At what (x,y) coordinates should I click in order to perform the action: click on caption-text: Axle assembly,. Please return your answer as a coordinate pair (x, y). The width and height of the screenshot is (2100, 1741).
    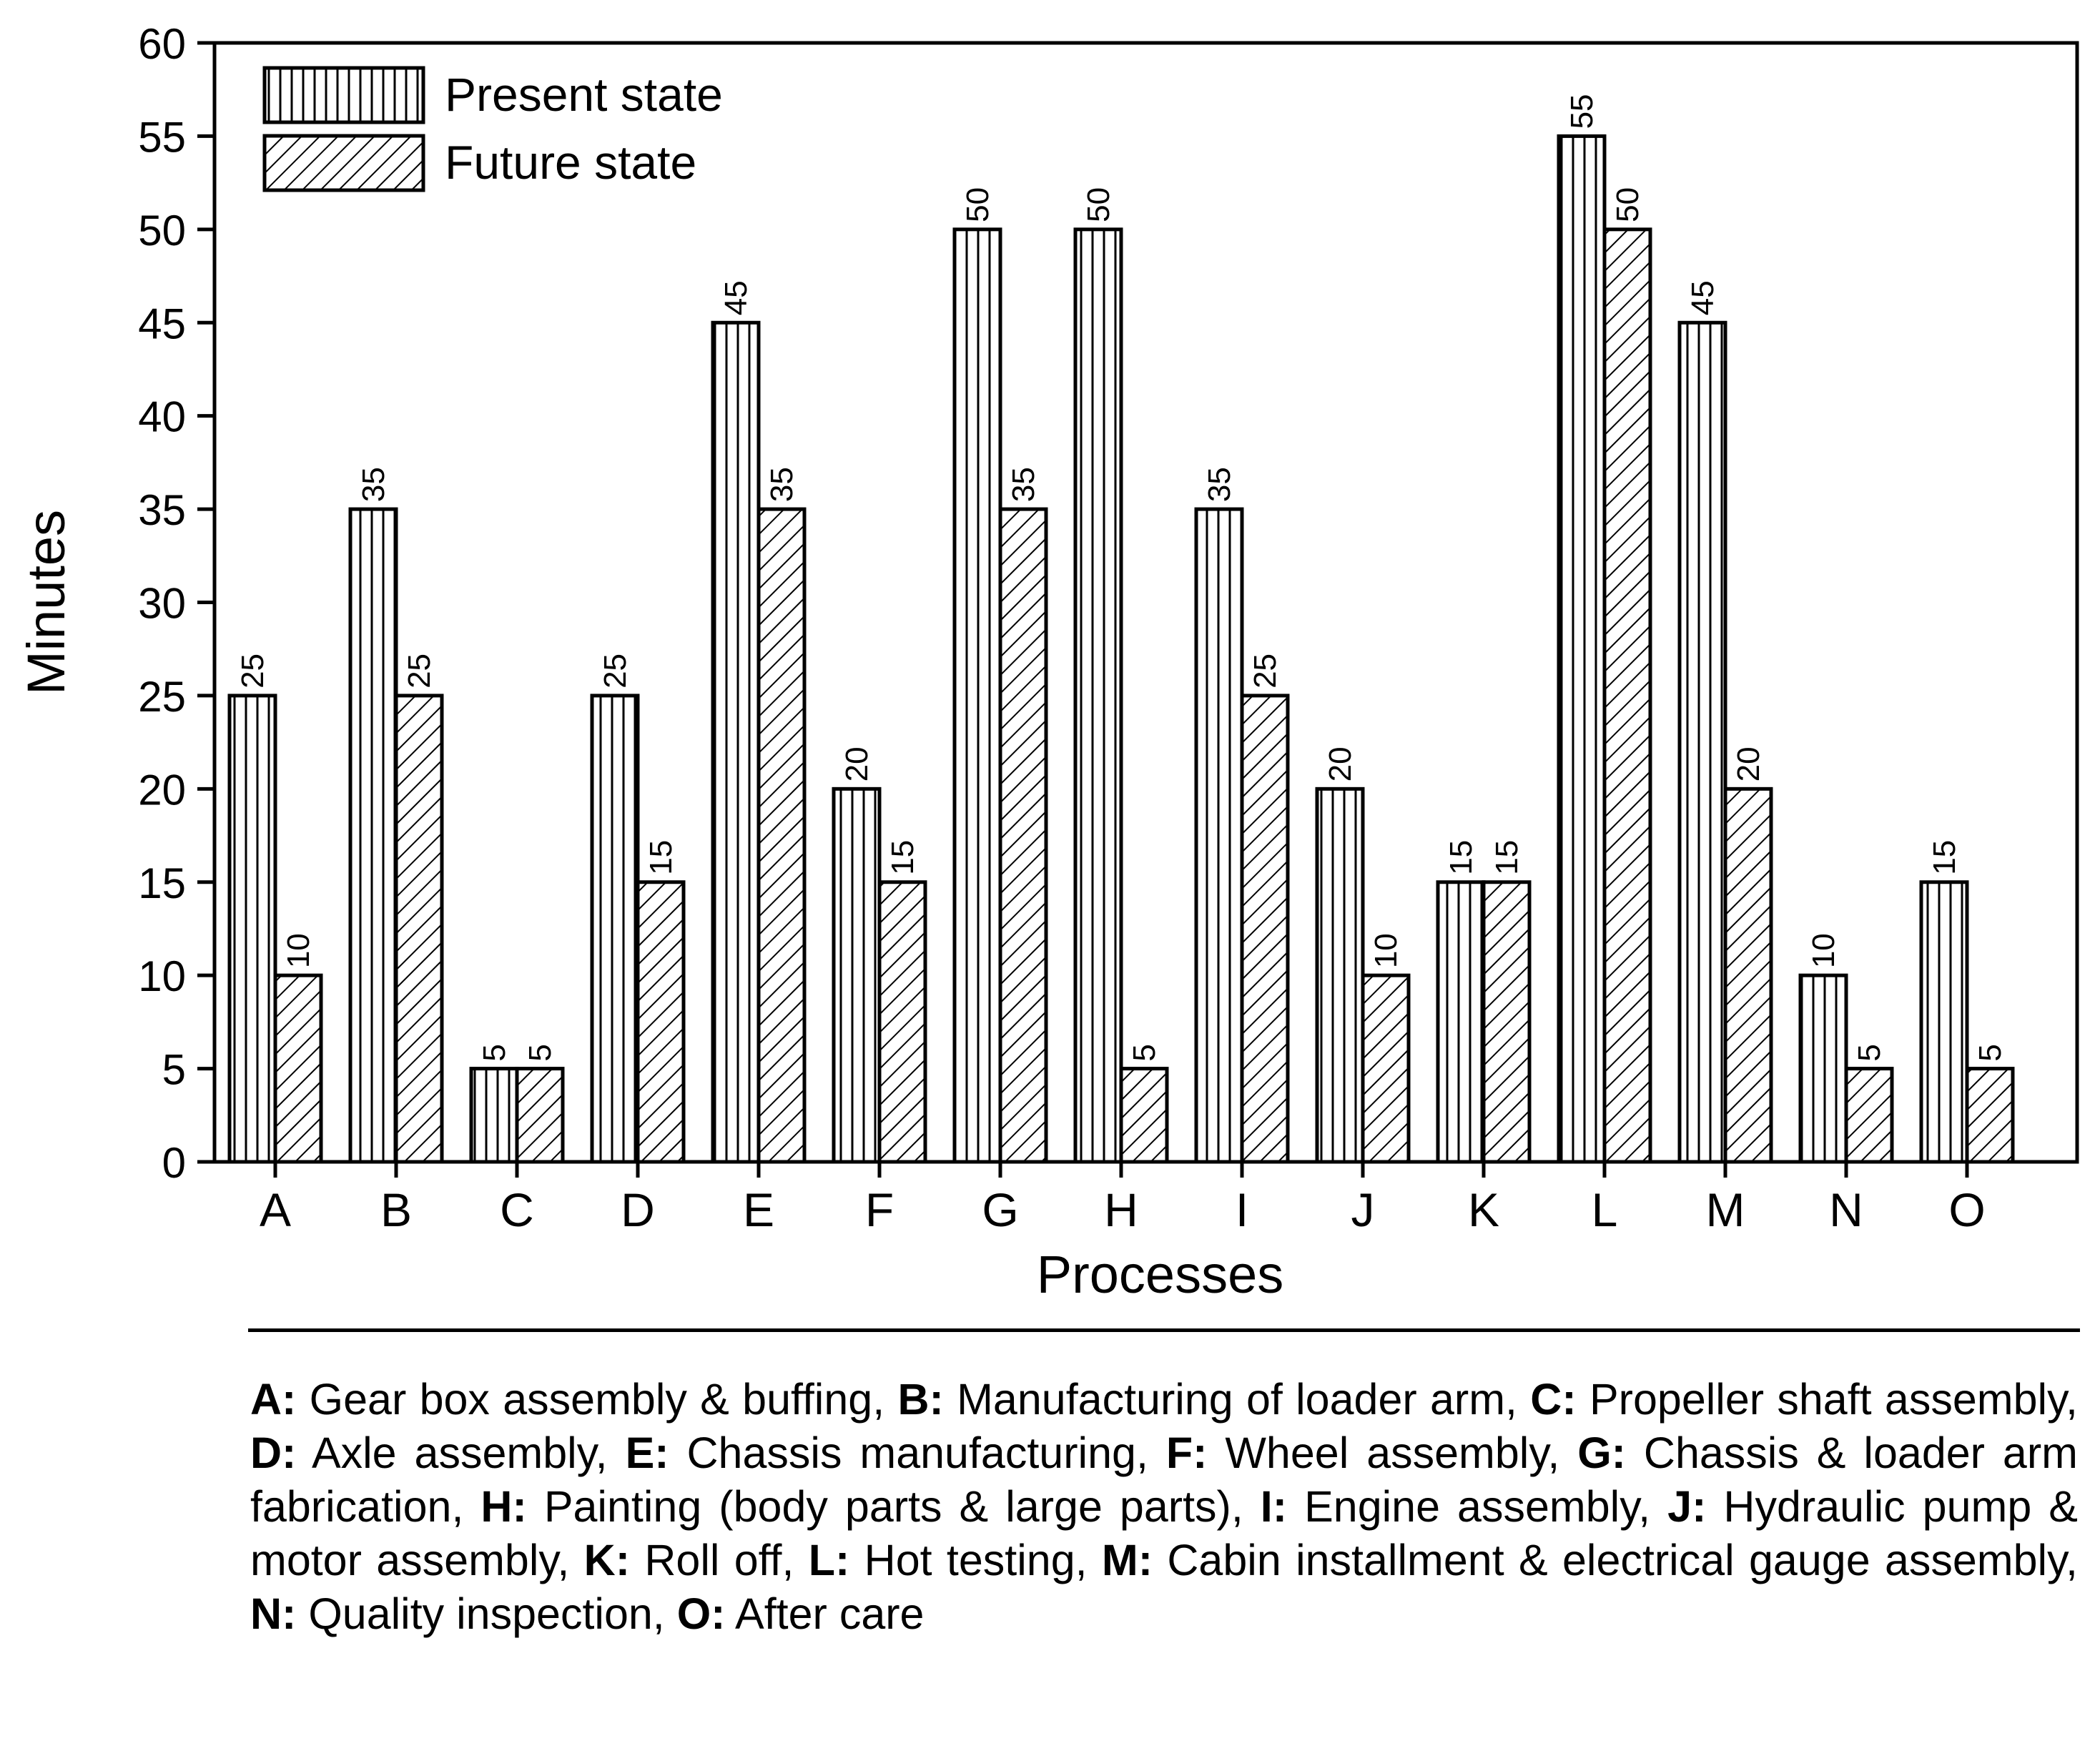
    Looking at the image, I should click on (461, 1453).